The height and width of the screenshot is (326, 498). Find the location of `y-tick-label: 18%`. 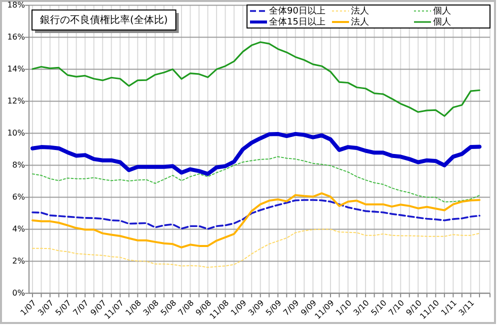

y-tick-label: 18% is located at coordinates (16, 5).